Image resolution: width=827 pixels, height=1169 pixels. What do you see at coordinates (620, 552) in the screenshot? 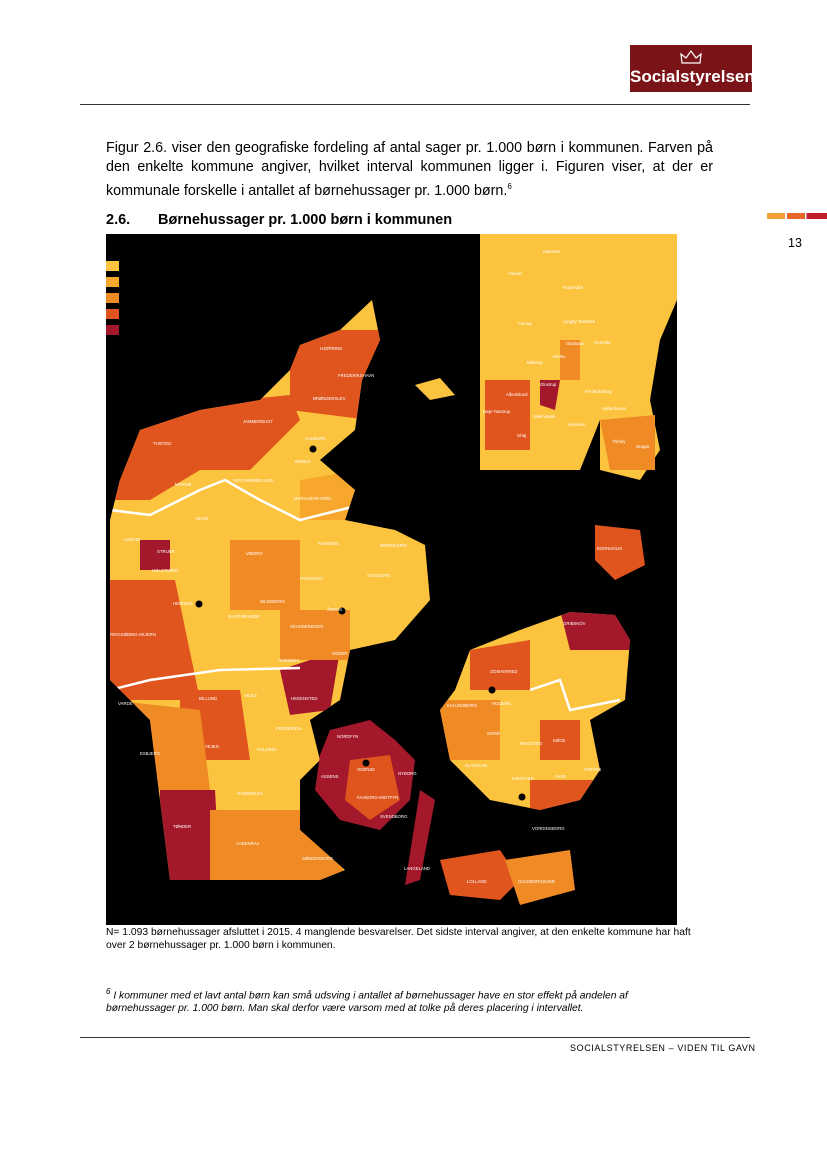
I see `bornholm` at bounding box center [620, 552].